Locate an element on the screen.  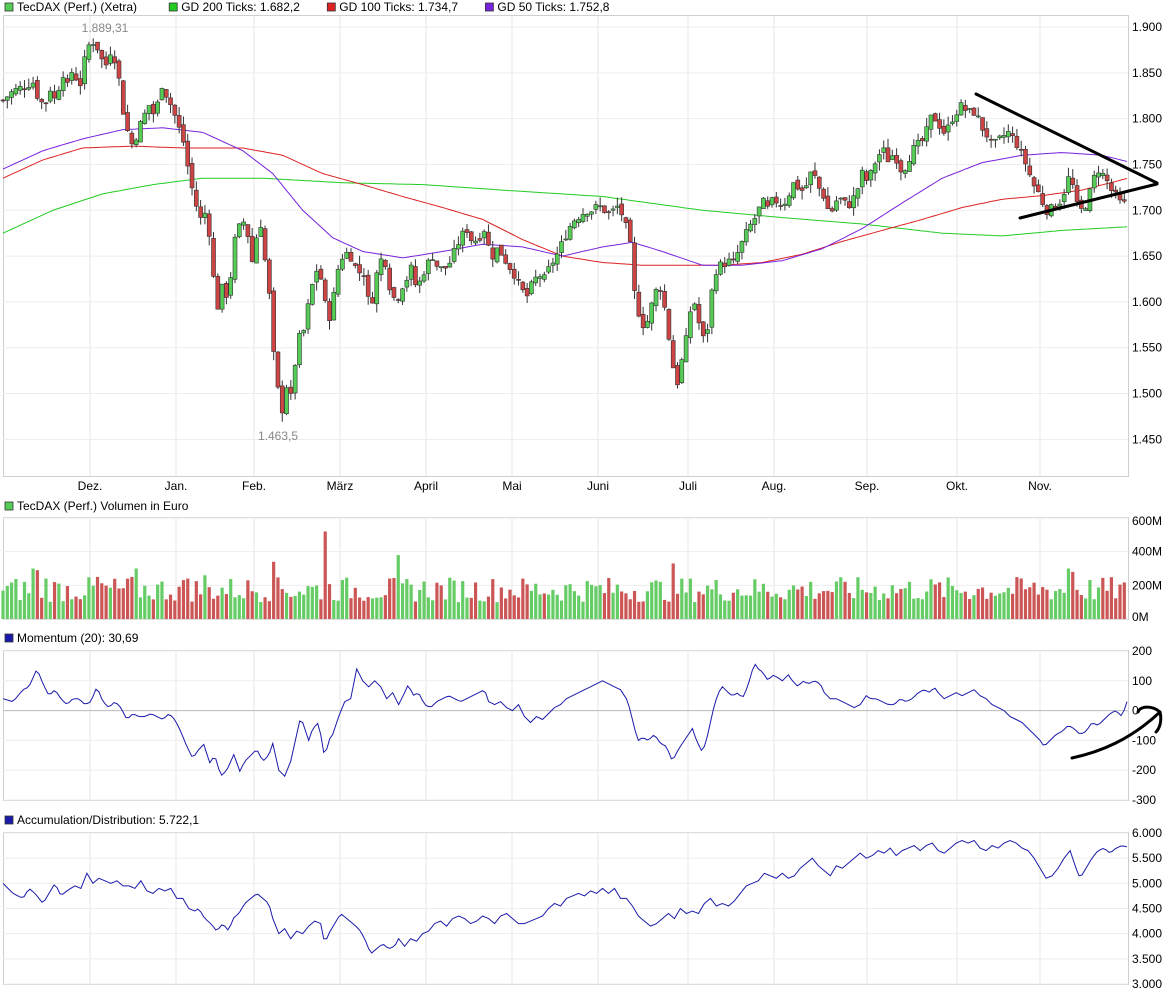
y-tick-label: 3.000 is located at coordinates (1147, 984).